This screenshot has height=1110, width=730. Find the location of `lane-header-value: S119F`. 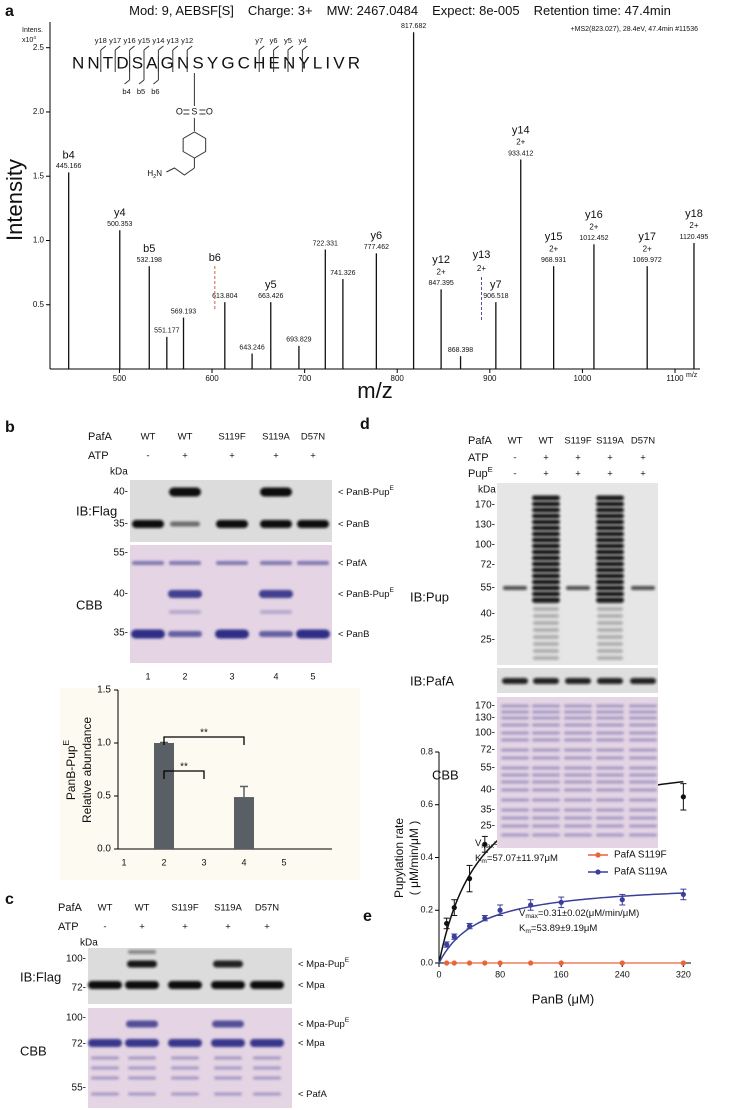

lane-header-value: S119F is located at coordinates (577, 441).